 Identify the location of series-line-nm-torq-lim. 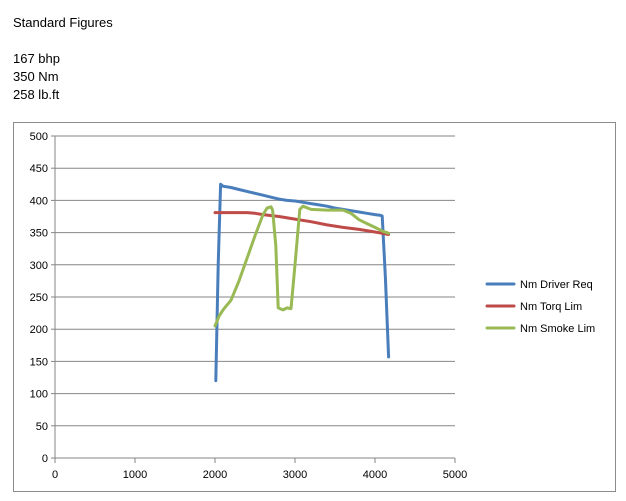
(302, 223).